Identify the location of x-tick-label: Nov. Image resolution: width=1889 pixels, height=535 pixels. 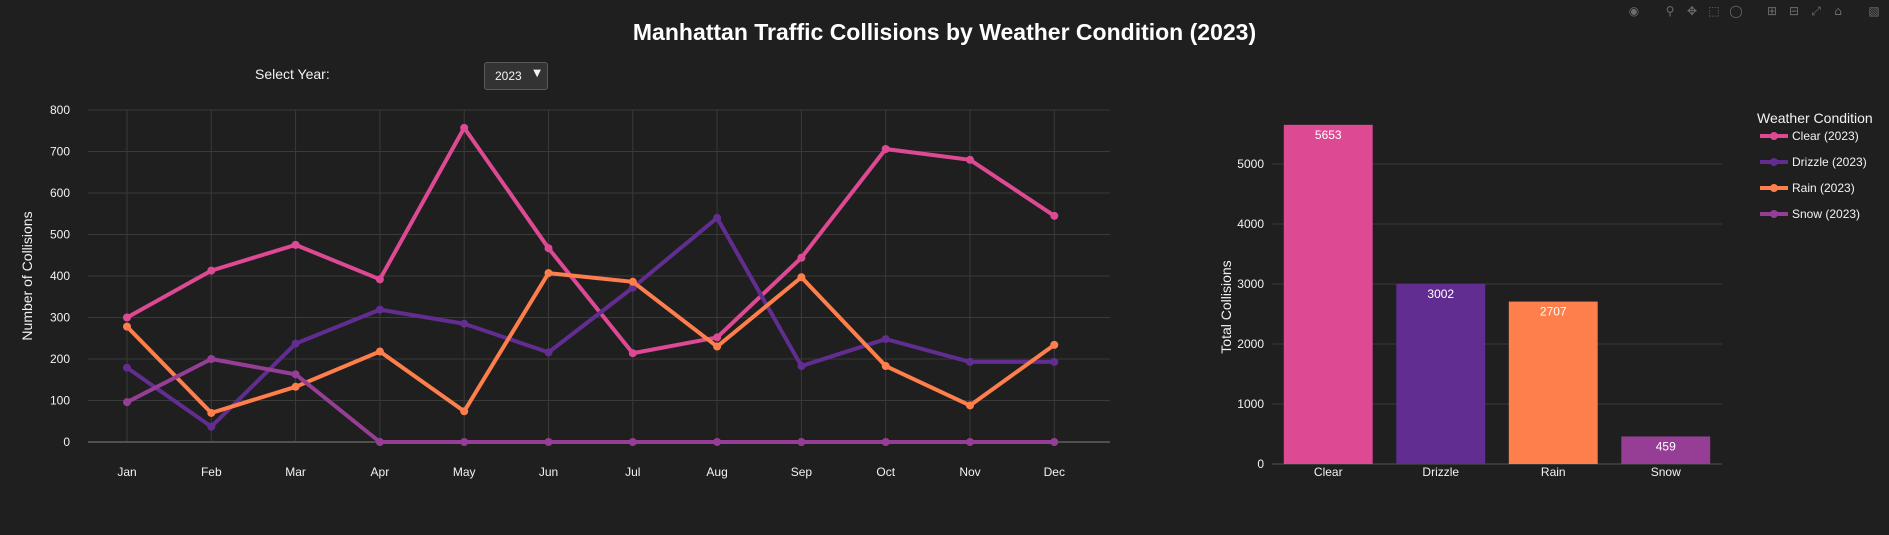
(969, 472).